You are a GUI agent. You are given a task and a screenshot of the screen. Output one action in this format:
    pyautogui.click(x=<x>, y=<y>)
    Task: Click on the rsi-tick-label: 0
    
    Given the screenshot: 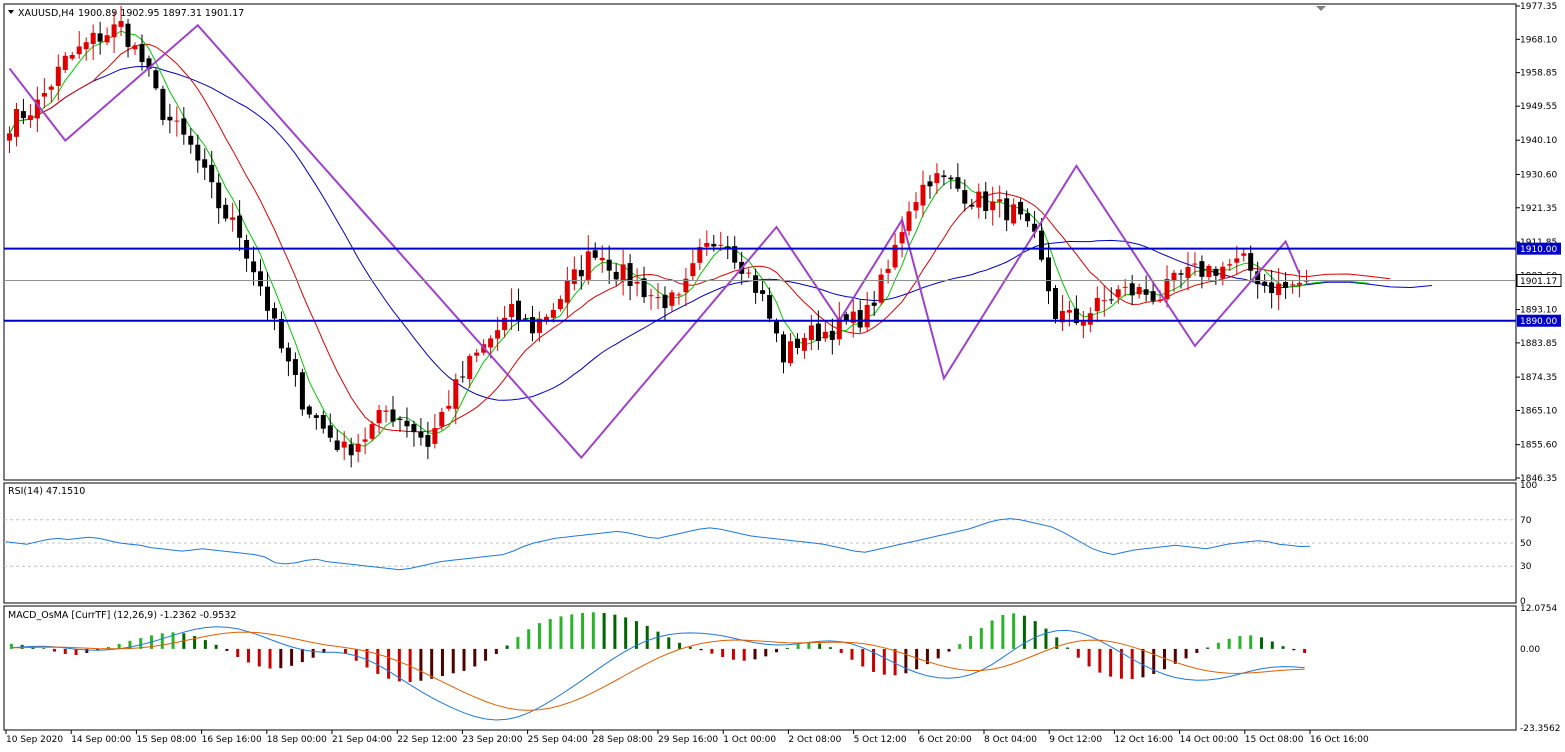 What is the action you would take?
    pyautogui.click(x=1523, y=602)
    